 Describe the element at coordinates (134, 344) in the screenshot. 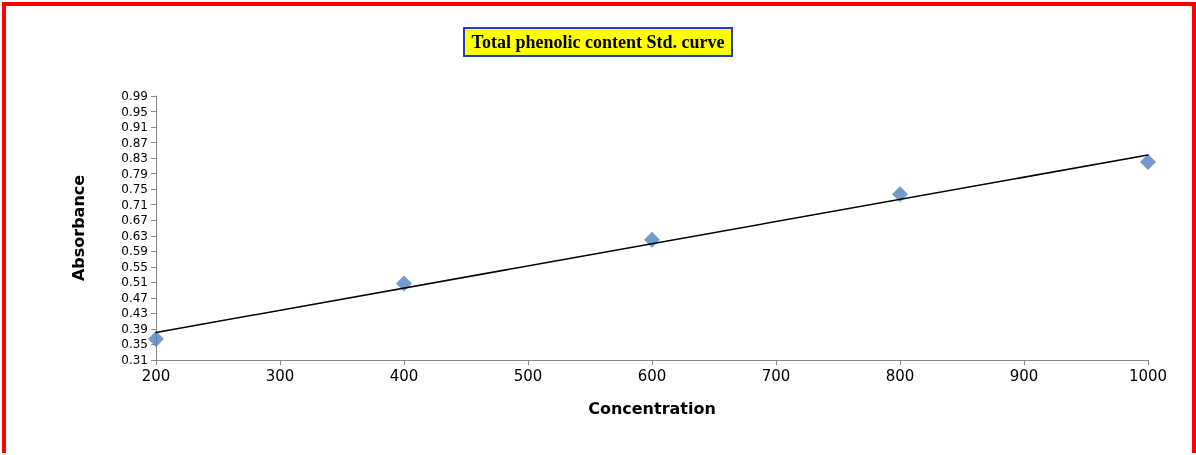

I see `y-tick-label: 0.35` at that location.